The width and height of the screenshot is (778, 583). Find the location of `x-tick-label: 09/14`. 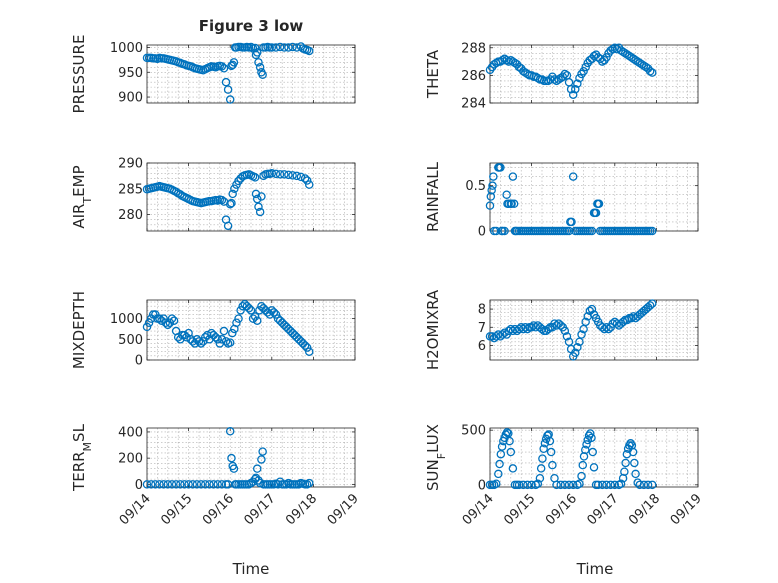

x-tick-label: 09/14 is located at coordinates (478, 509).